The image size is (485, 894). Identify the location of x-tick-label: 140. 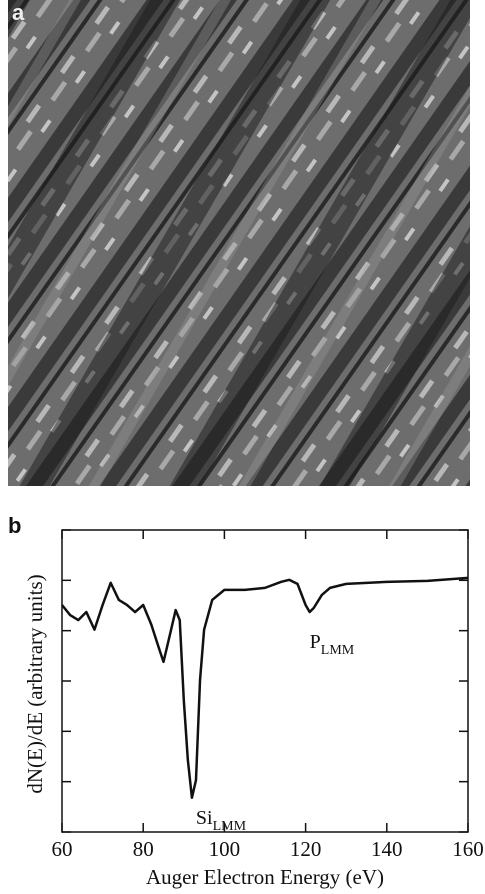
(387, 849).